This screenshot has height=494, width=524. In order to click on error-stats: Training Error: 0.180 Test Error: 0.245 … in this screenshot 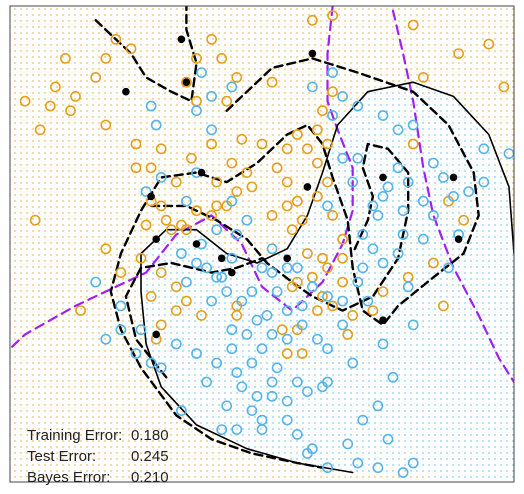, I will do `click(98, 456)`.